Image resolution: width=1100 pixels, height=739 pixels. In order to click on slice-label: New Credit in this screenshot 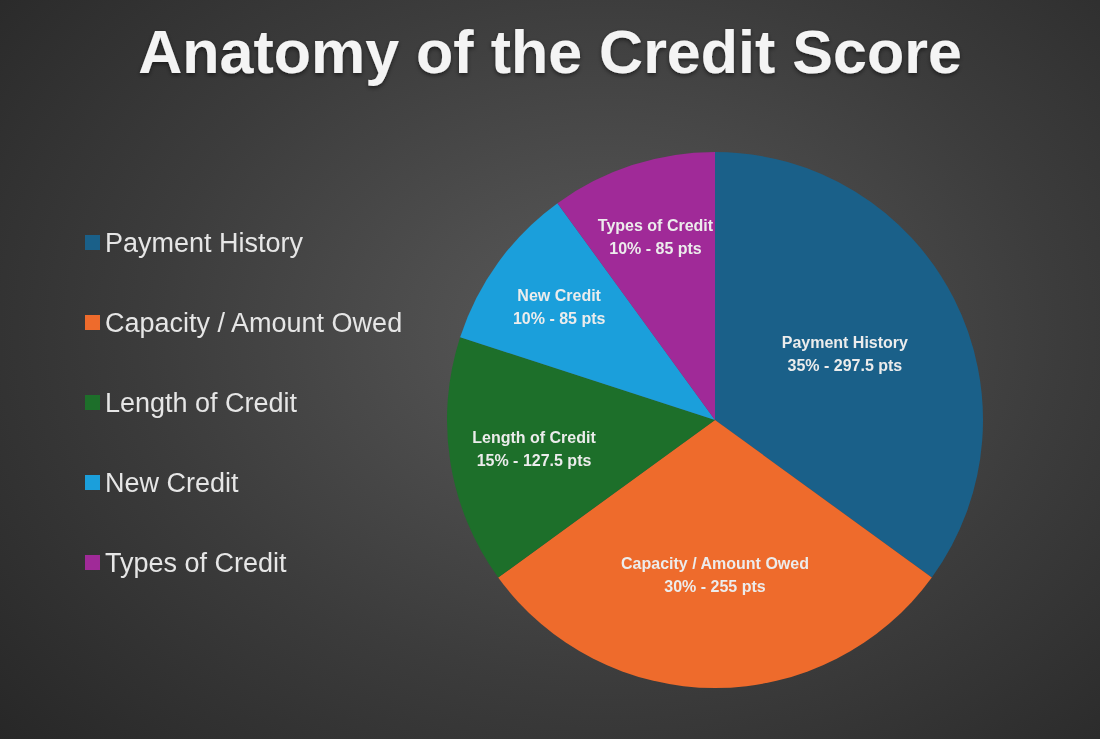, I will do `click(559, 295)`.